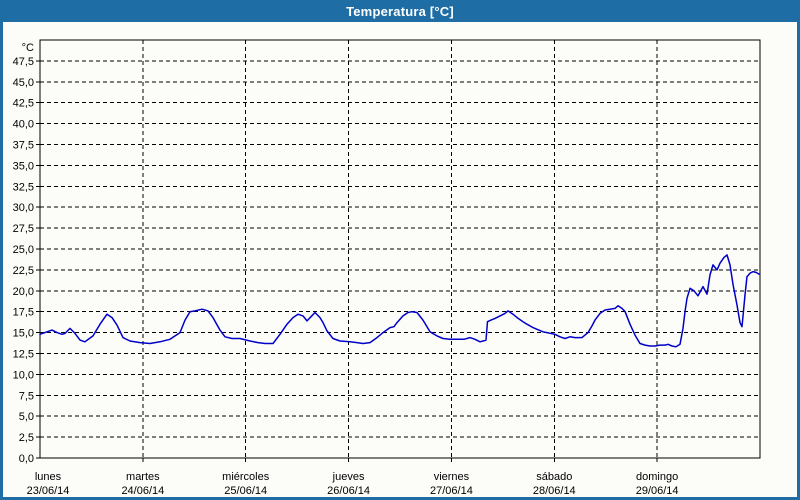  I want to click on y-tick-label: 30,0, so click(23, 208).